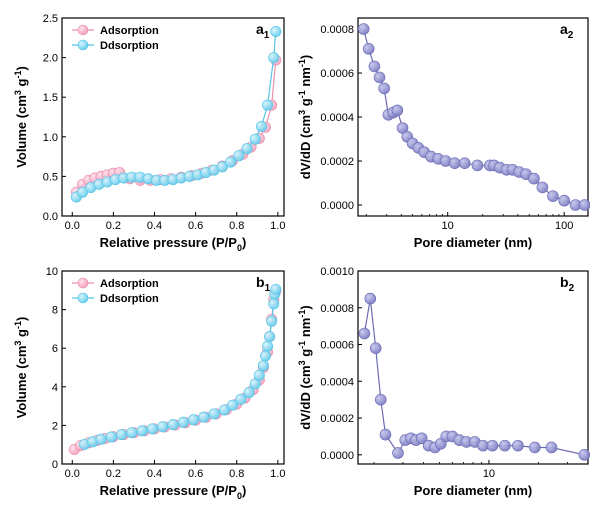  I want to click on panel-tag: a2, so click(567, 31).